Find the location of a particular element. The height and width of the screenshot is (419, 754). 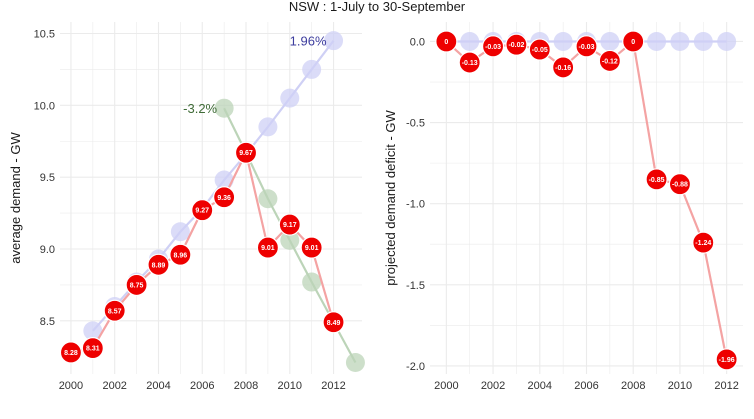

data-label: -1.96 is located at coordinates (727, 360).